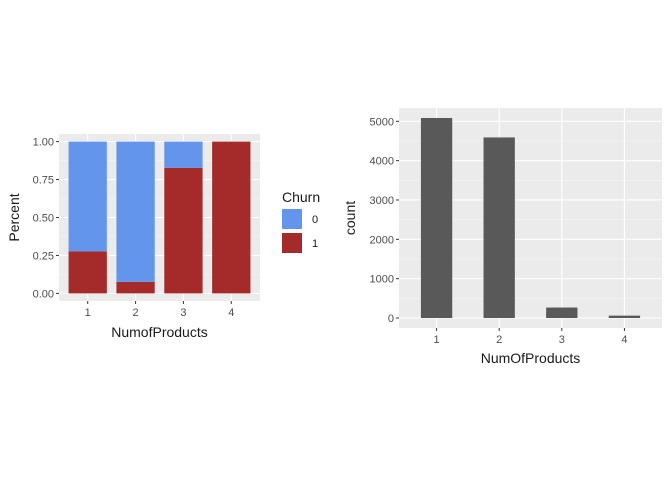 Image resolution: width=672 pixels, height=480 pixels. I want to click on count-x-axis-title: NumOfProducts, so click(531, 358).